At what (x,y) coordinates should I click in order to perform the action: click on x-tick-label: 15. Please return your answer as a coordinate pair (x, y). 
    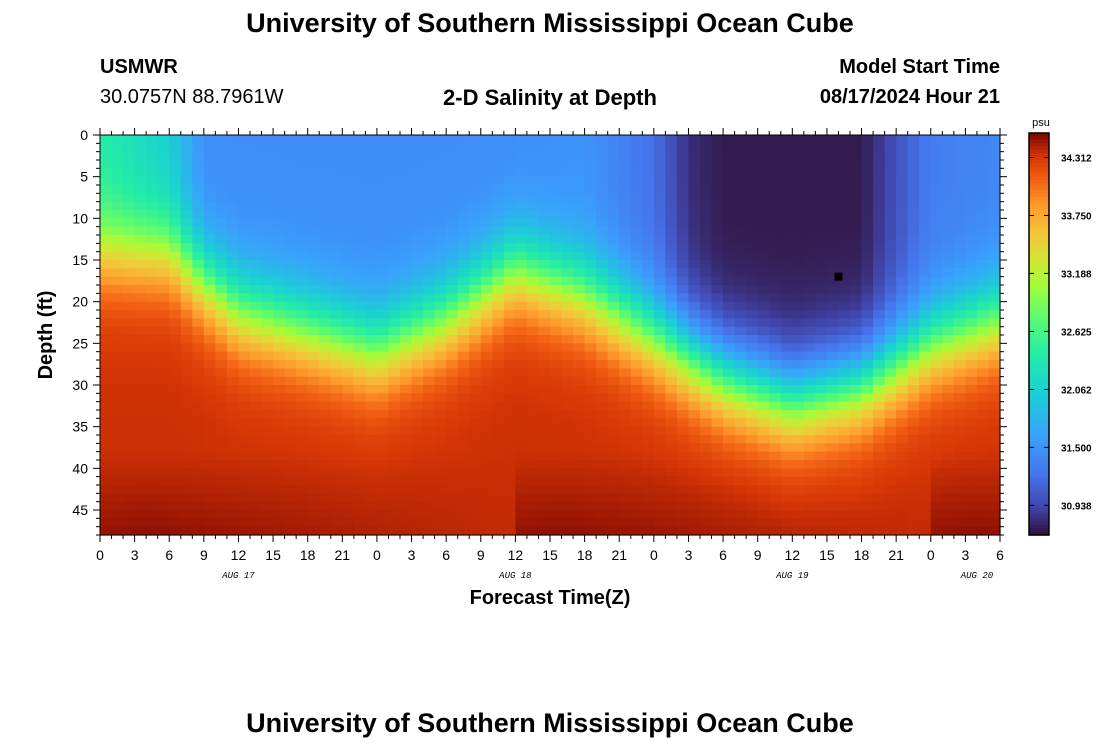
    Looking at the image, I should click on (273, 555).